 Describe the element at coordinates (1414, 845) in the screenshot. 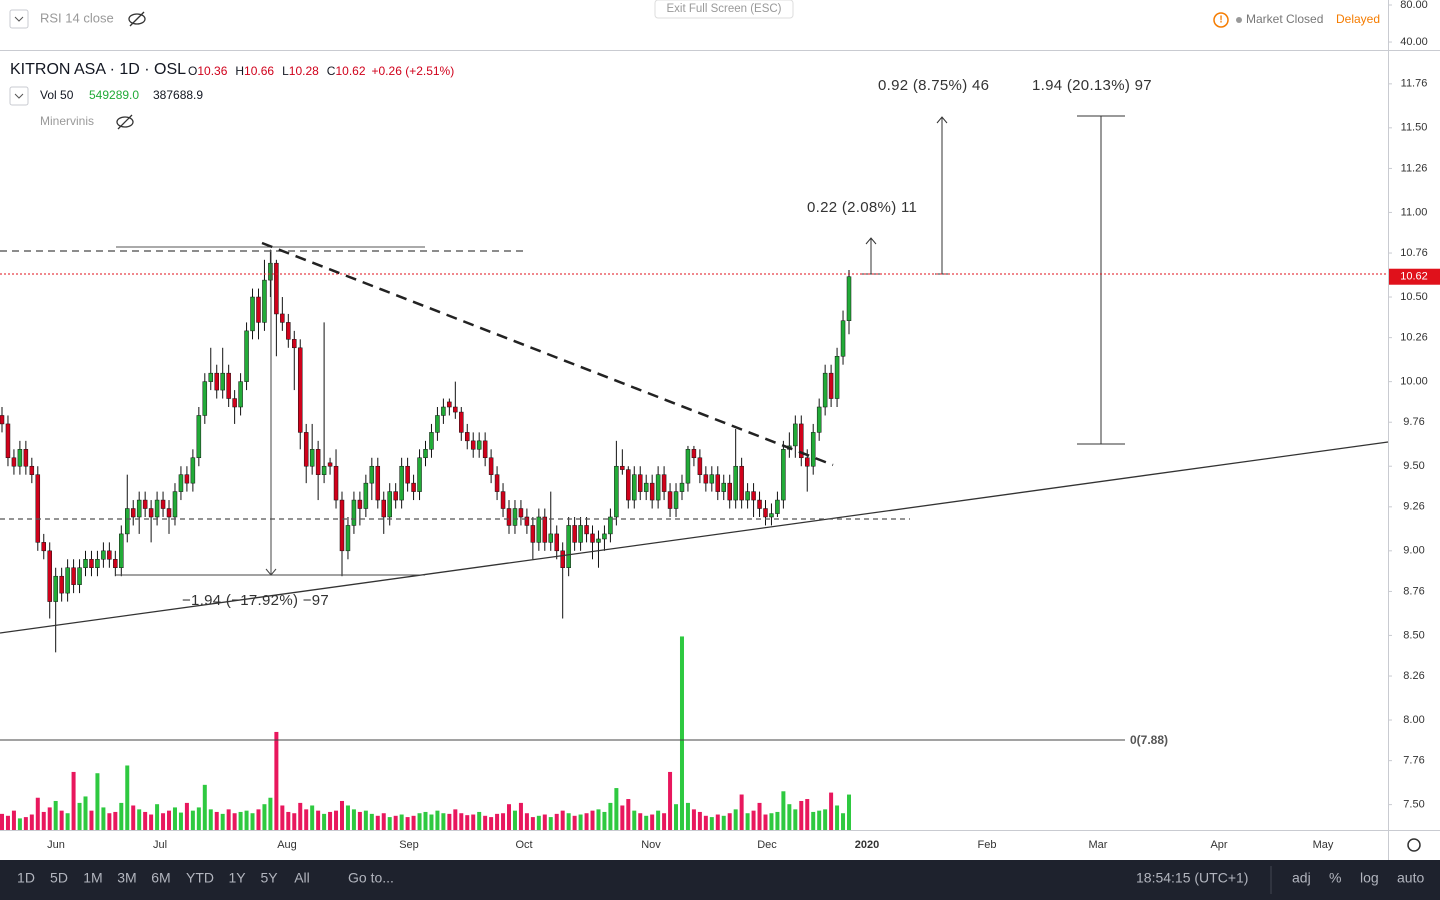

I see `settings-icon` at that location.